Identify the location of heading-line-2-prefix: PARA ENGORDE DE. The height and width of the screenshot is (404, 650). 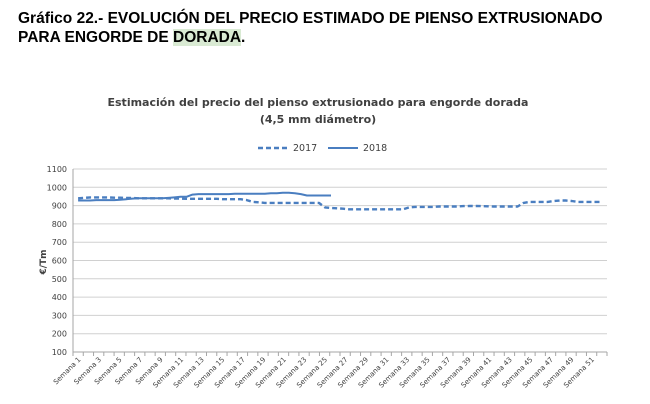
(96, 37).